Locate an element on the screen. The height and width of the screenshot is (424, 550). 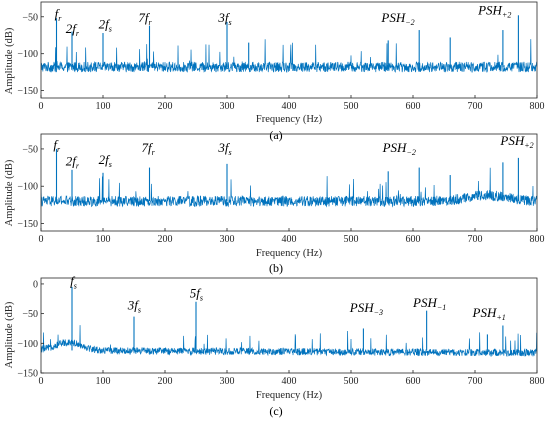
panel-b-xtick-label-6: 600 is located at coordinates (413, 239).